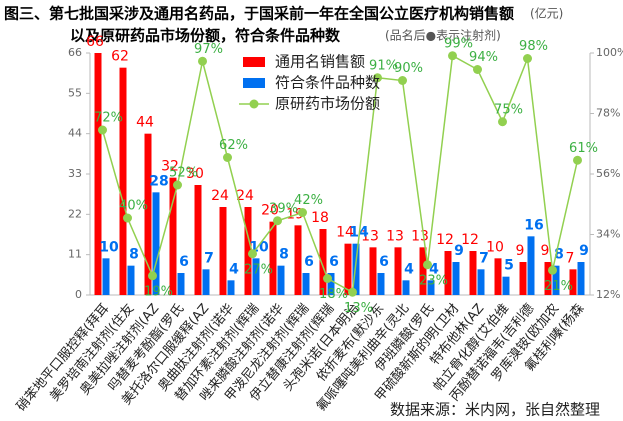  Describe the element at coordinates (395, 236) in the screenshot. I see `bar-value-label: 13` at that location.